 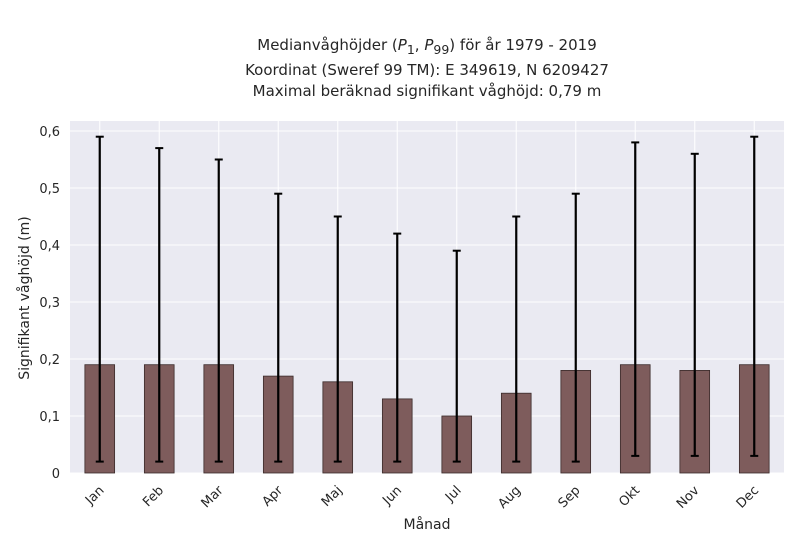 I want to click on x-tick-label: Dec, so click(x=748, y=497).